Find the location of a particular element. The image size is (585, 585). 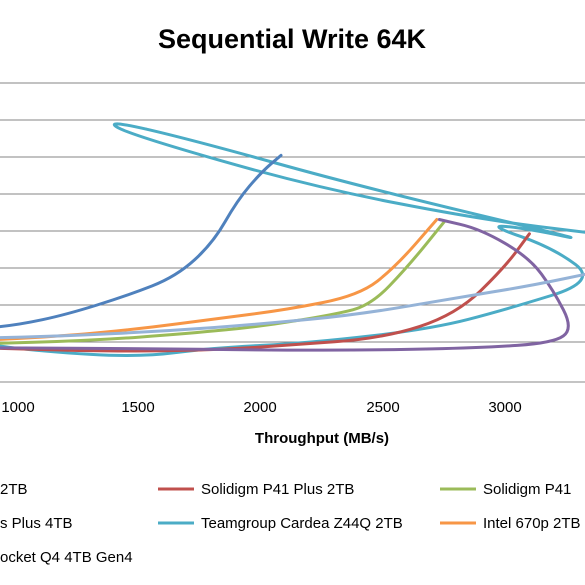

legend-item: Solidigm P41 Plus 2TB is located at coordinates (256, 489).